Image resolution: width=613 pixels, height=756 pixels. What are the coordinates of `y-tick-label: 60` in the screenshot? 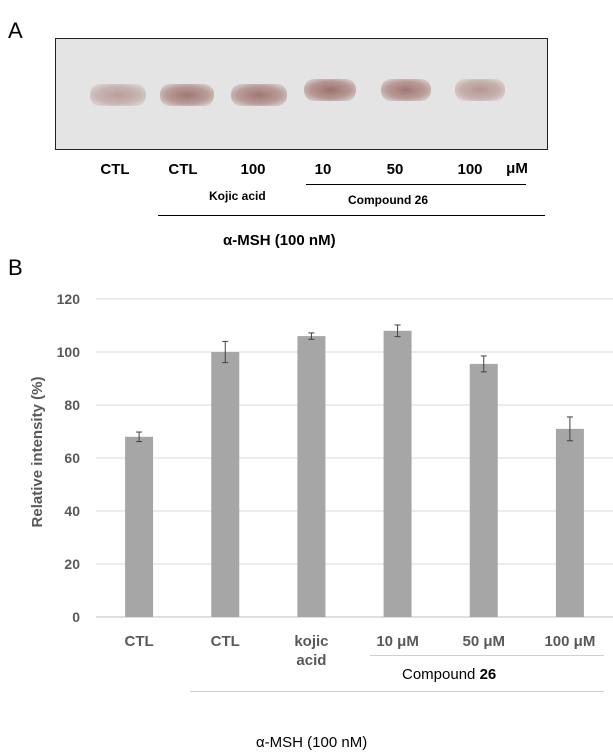 It's located at (72, 458).